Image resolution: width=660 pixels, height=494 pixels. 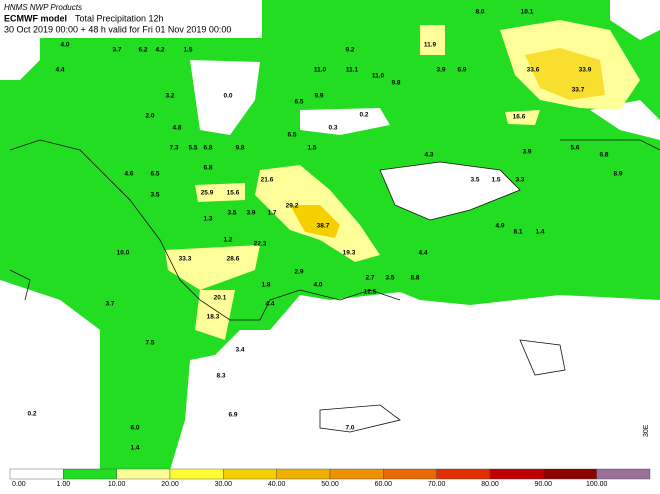 I want to click on header-box, so click(x=131, y=19).